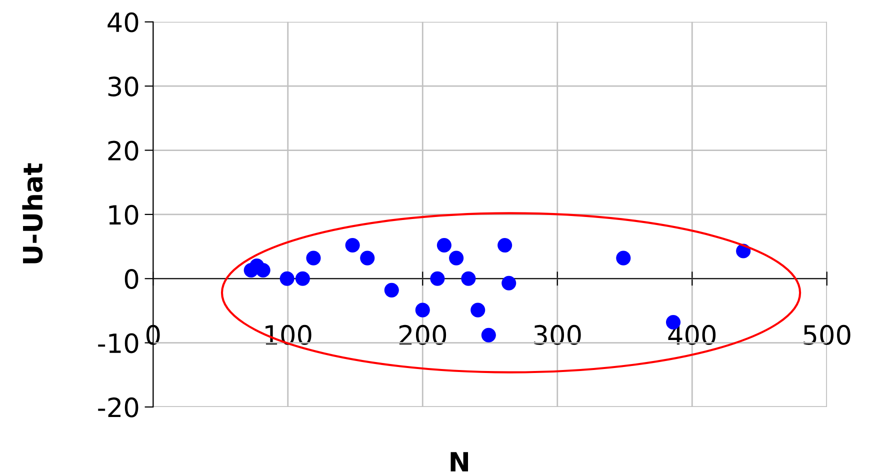 The image size is (875, 476). Describe the element at coordinates (123, 22) in the screenshot. I see `y-tick-label: 40` at that location.